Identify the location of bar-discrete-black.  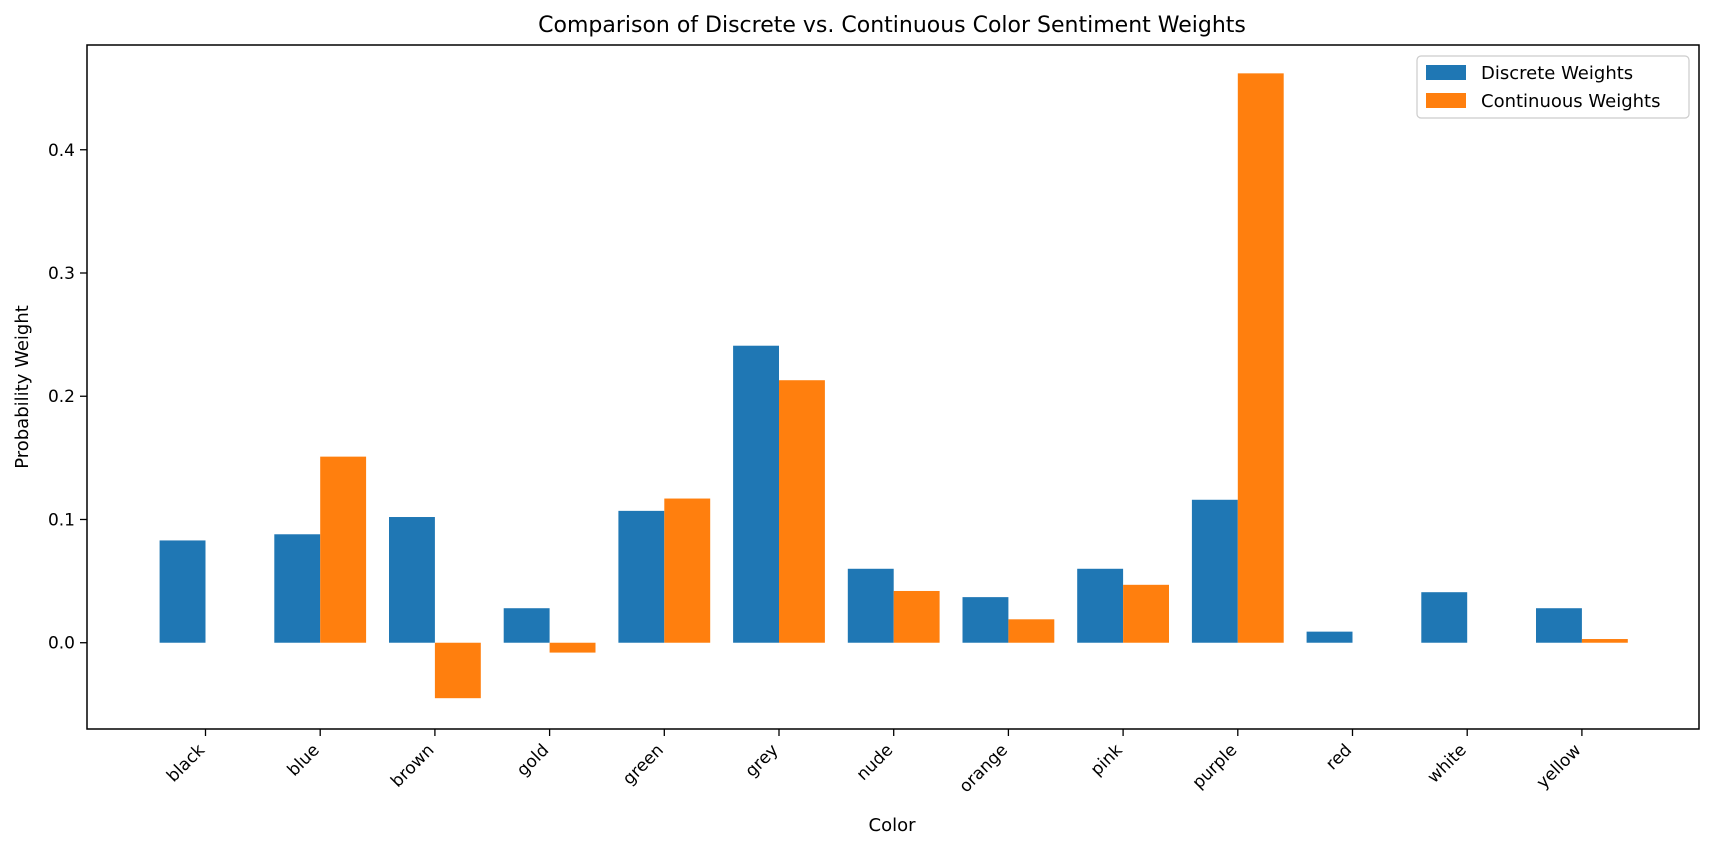
(182, 591).